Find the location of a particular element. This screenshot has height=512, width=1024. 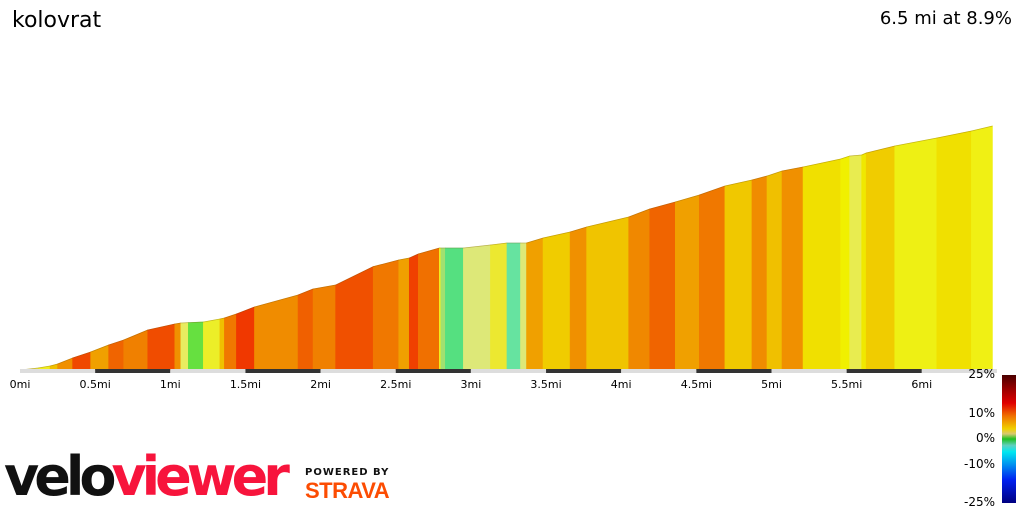

x-tick-label: 3.5mi is located at coordinates (545, 384).